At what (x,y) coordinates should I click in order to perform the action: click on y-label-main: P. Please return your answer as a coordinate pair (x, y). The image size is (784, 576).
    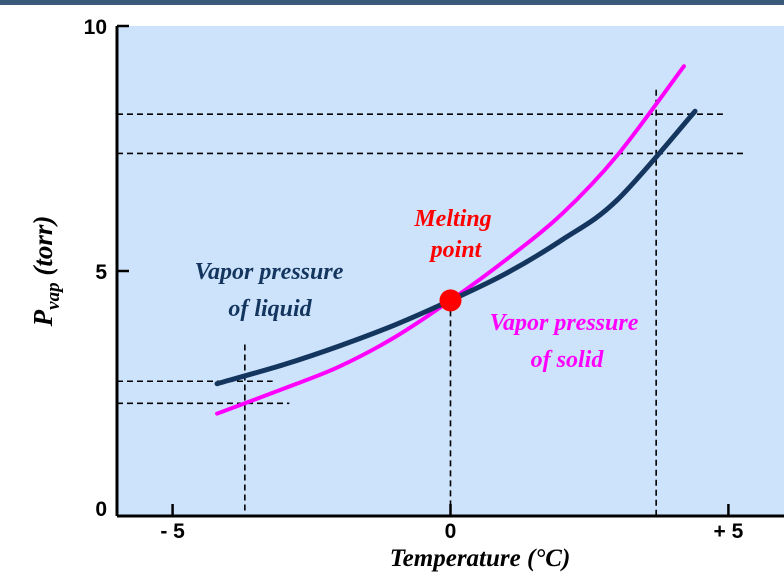
    Looking at the image, I should click on (43, 318).